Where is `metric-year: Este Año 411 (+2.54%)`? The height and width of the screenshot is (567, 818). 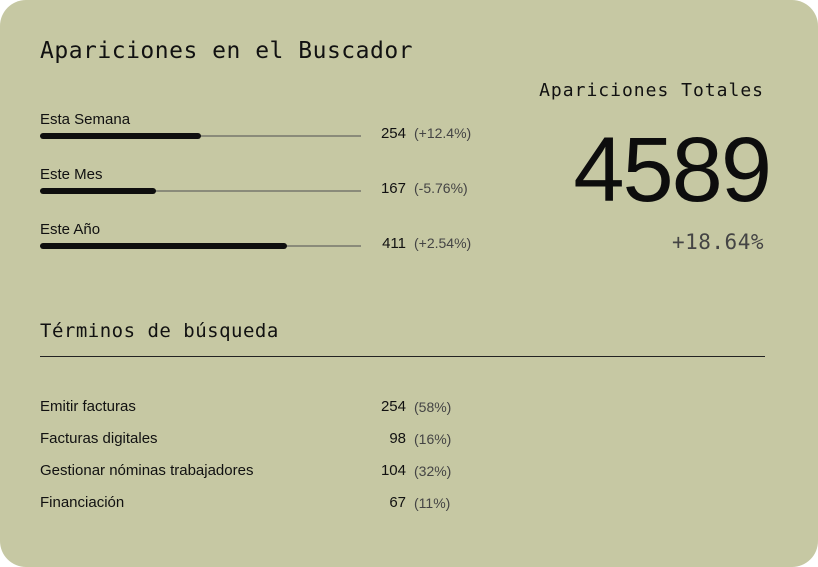
metric-year: Este Año 411 (+2.54%) is located at coordinates (275, 241).